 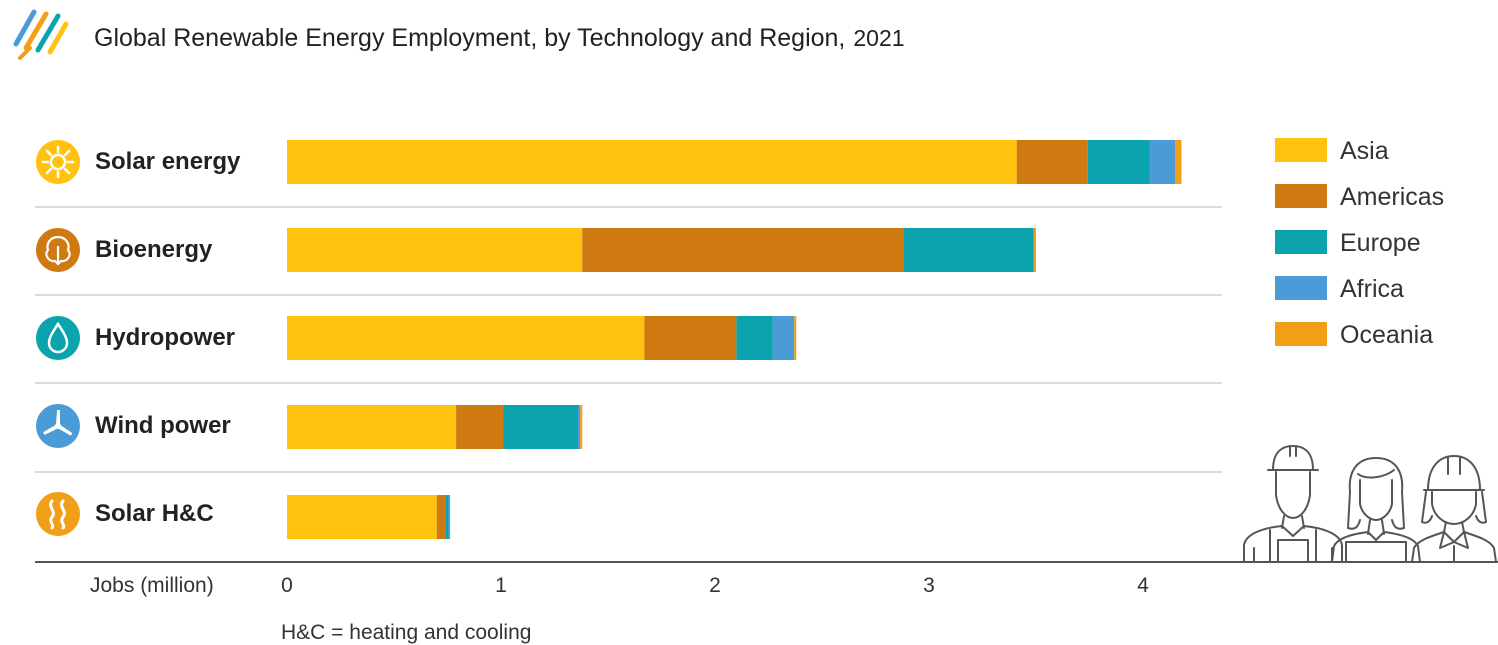 What do you see at coordinates (1143, 585) in the screenshot?
I see `x-tick-label: 4` at bounding box center [1143, 585].